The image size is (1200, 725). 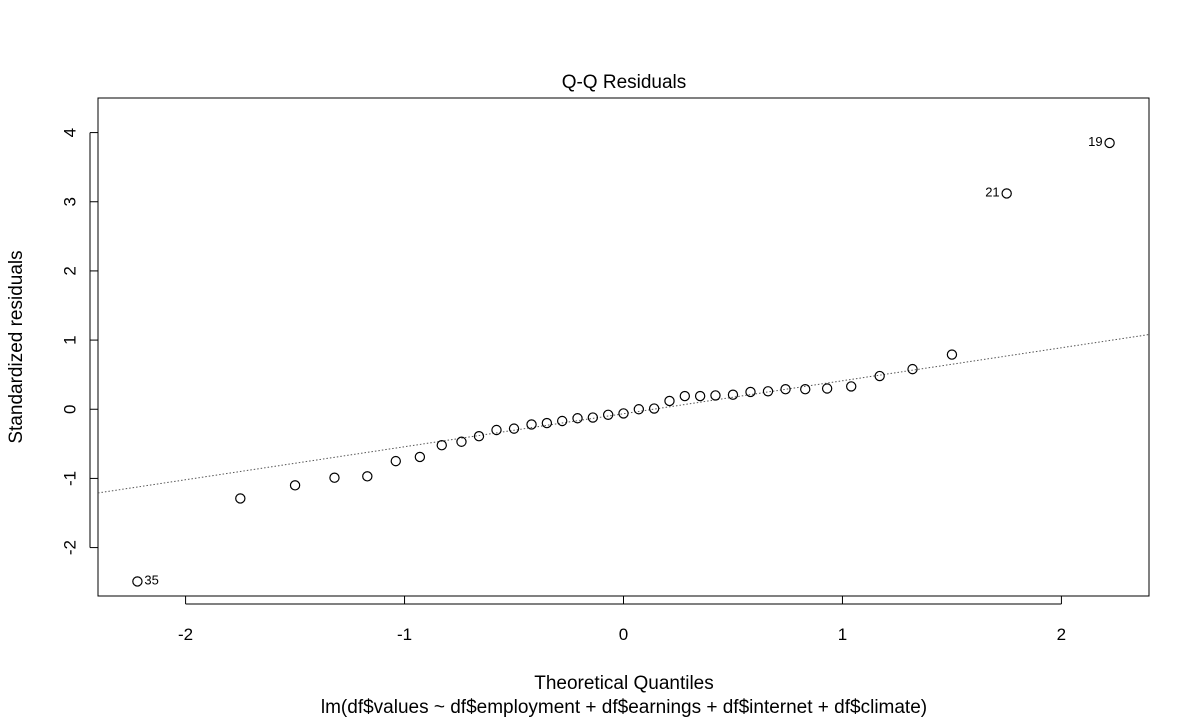 What do you see at coordinates (992, 191) in the screenshot?
I see `point-label: 21` at bounding box center [992, 191].